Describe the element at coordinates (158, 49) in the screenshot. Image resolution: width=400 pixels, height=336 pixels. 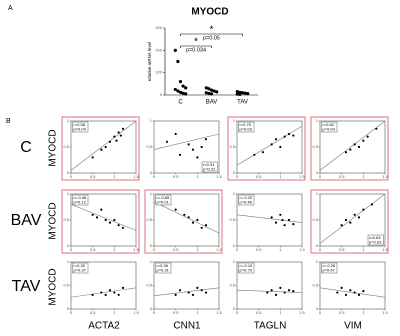
I see `y-tick-label: 200` at that location.